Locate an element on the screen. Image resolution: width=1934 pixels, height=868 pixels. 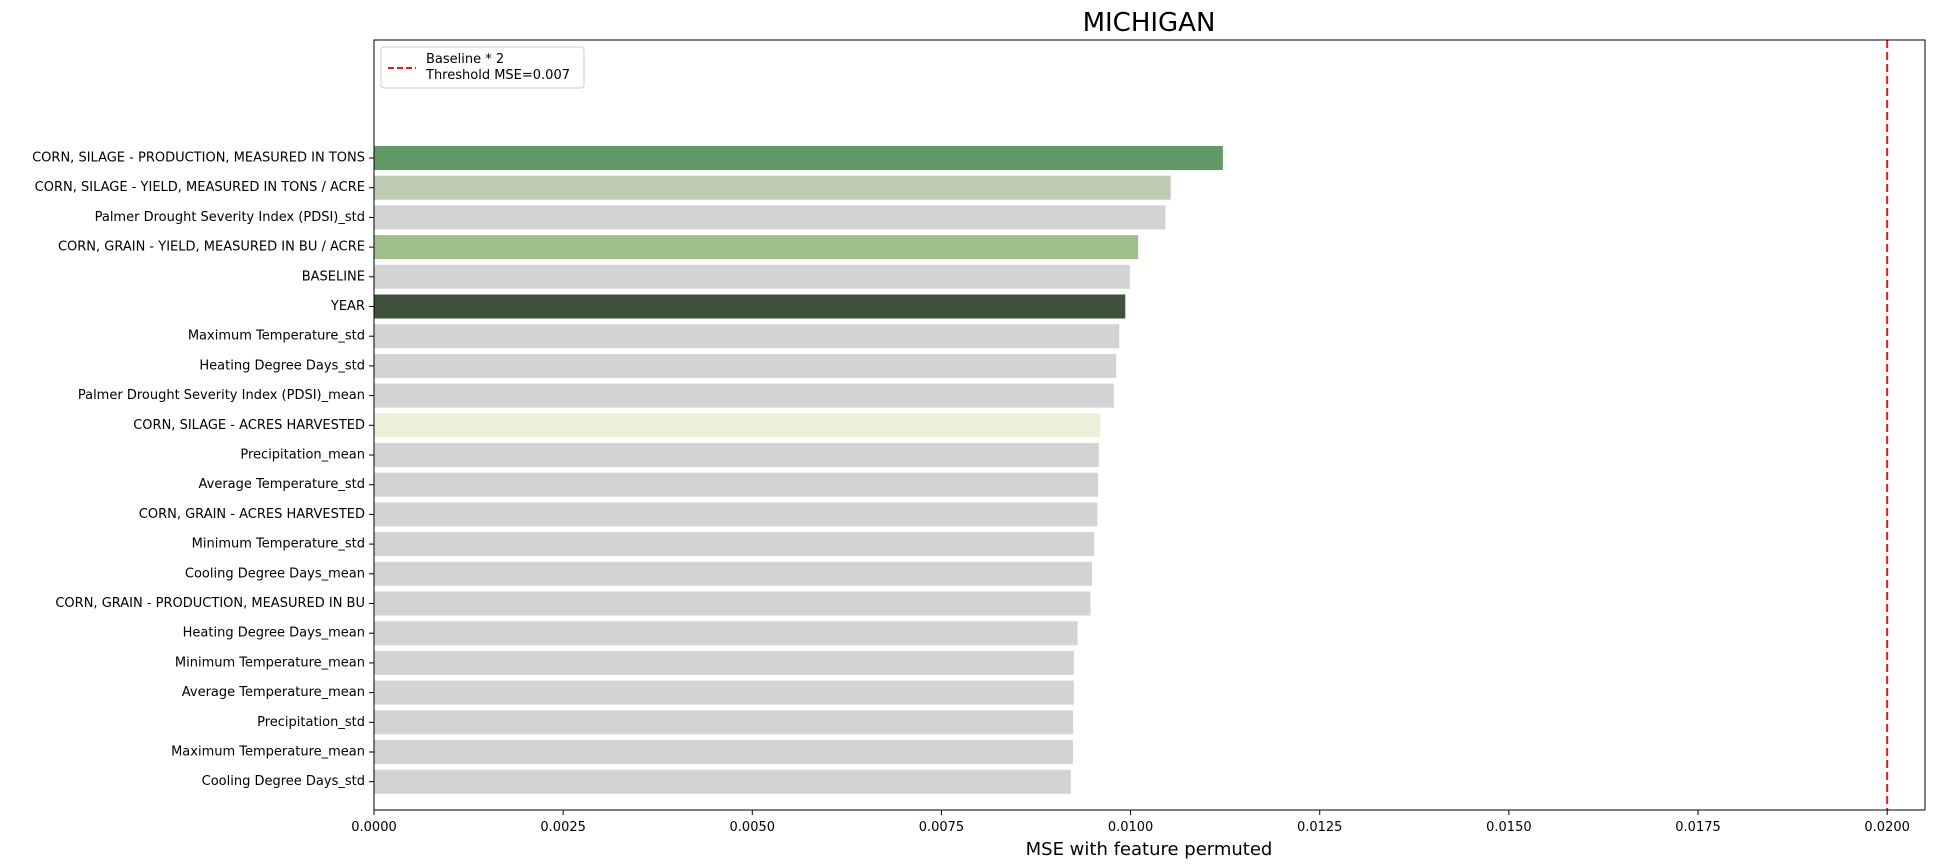
y-tick-label: Average Temperature_std is located at coordinates (282, 484).